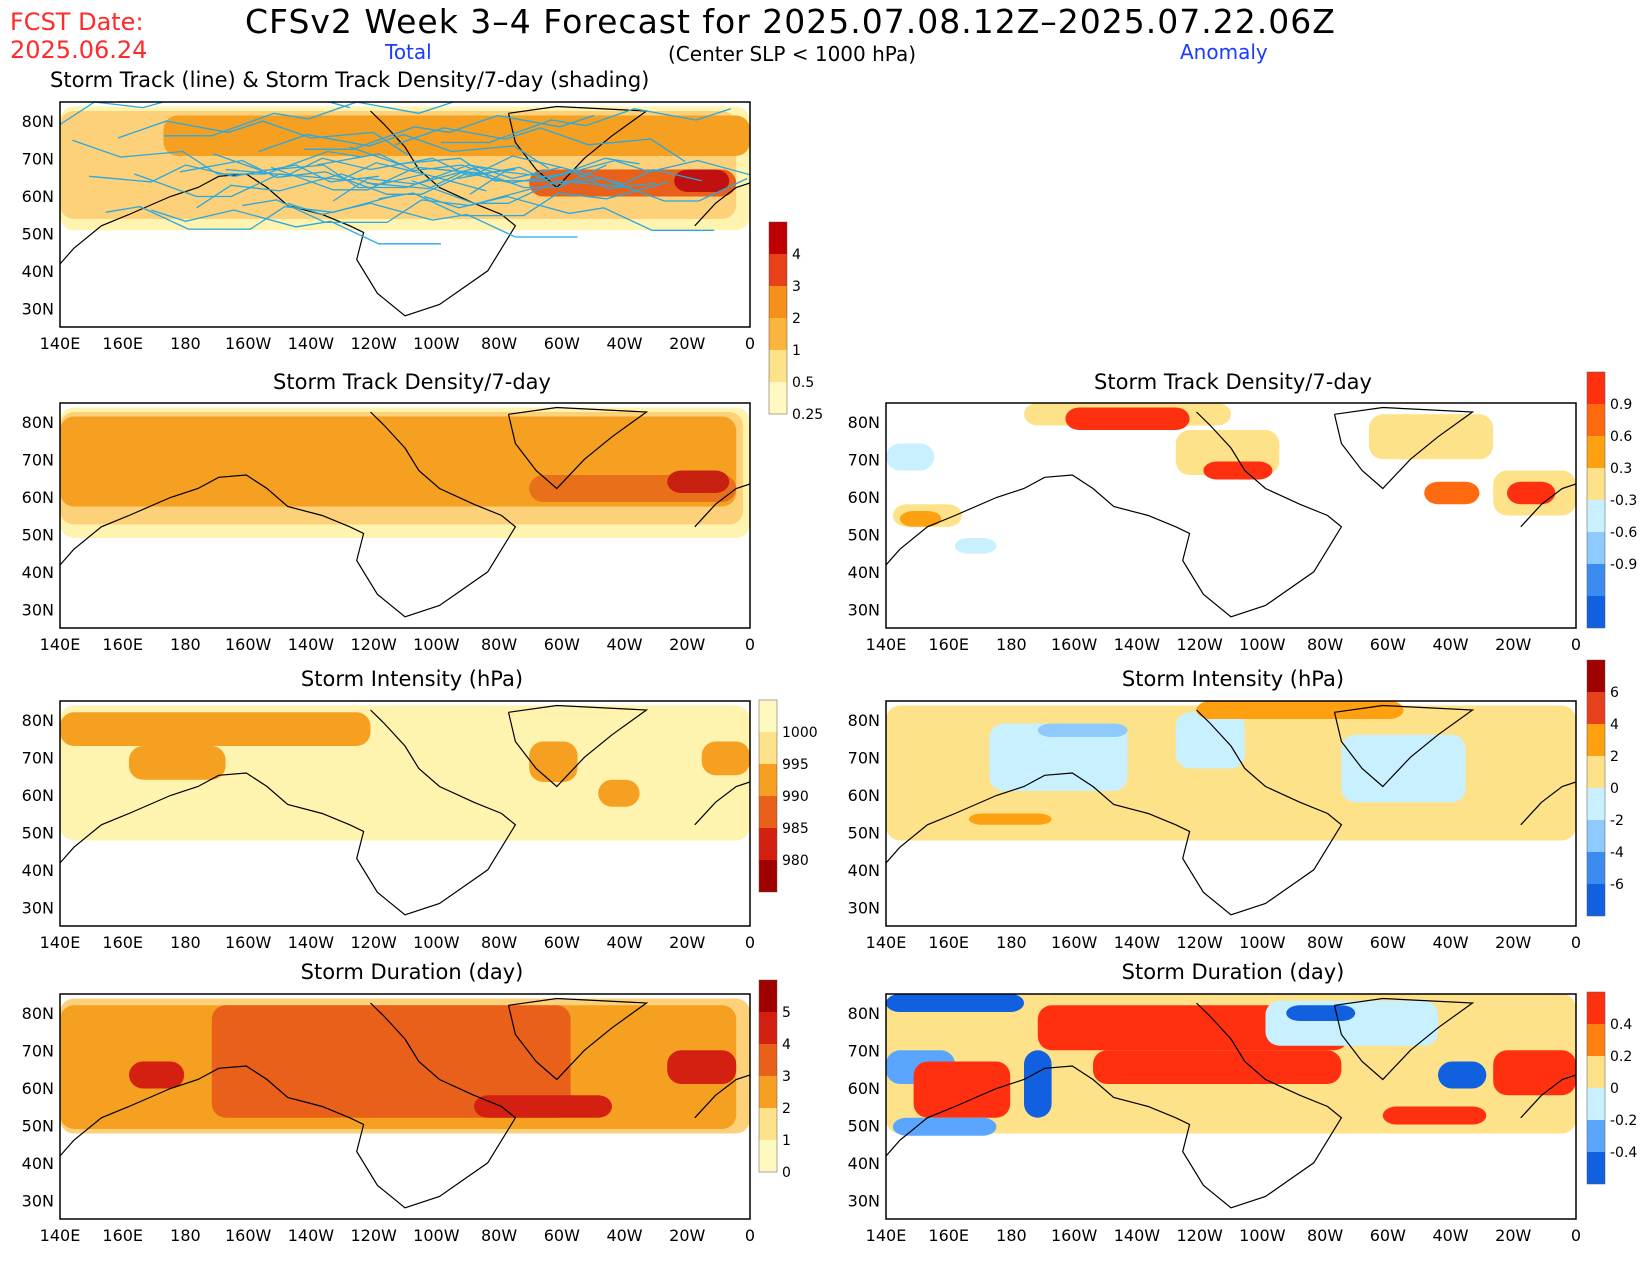 This screenshot has width=1650, height=1275. I want to click on lon-label: 180, so click(185, 343).